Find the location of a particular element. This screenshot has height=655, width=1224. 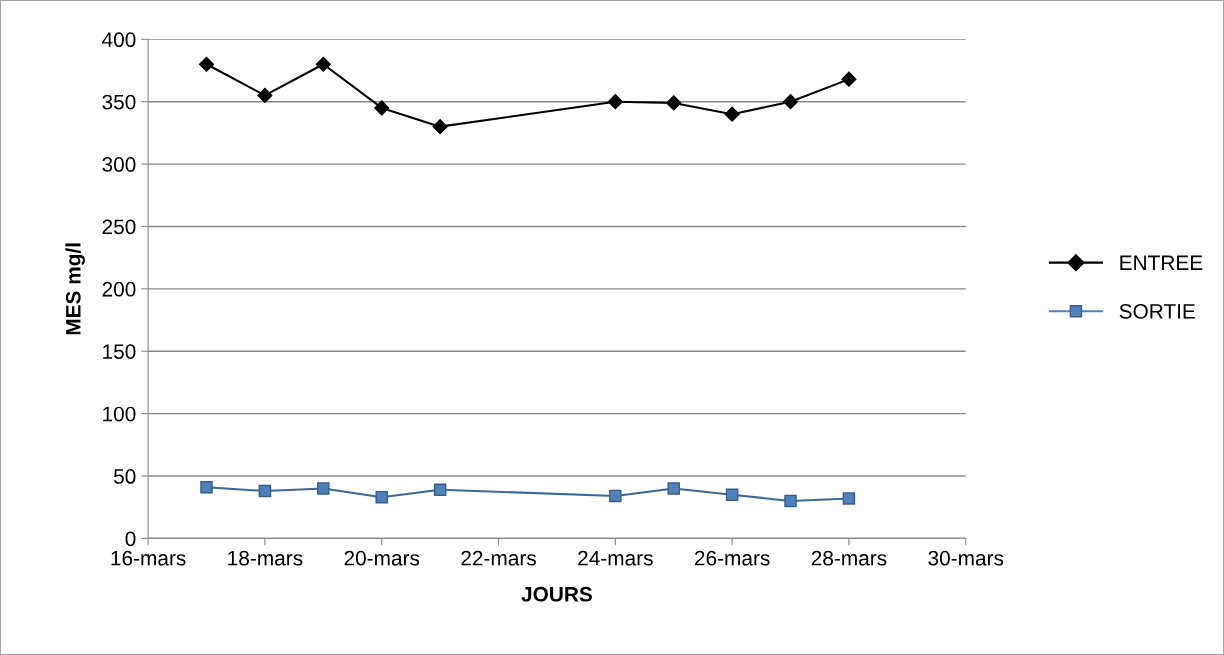

y-tick-label: 300 is located at coordinates (119, 164).